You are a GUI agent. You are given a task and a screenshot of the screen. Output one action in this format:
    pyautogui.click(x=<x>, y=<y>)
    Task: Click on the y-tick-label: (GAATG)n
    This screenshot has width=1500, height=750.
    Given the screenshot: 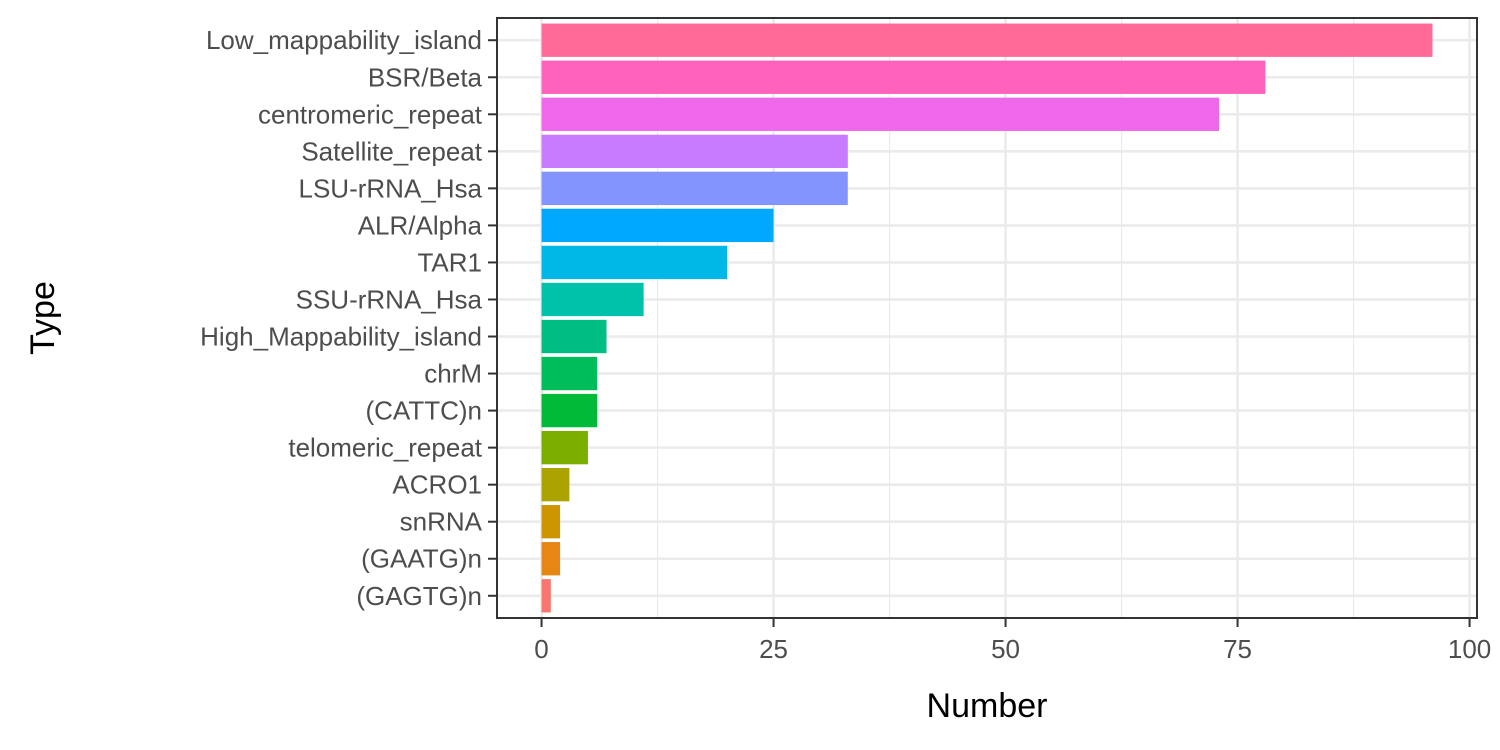 What is the action you would take?
    pyautogui.click(x=421, y=559)
    